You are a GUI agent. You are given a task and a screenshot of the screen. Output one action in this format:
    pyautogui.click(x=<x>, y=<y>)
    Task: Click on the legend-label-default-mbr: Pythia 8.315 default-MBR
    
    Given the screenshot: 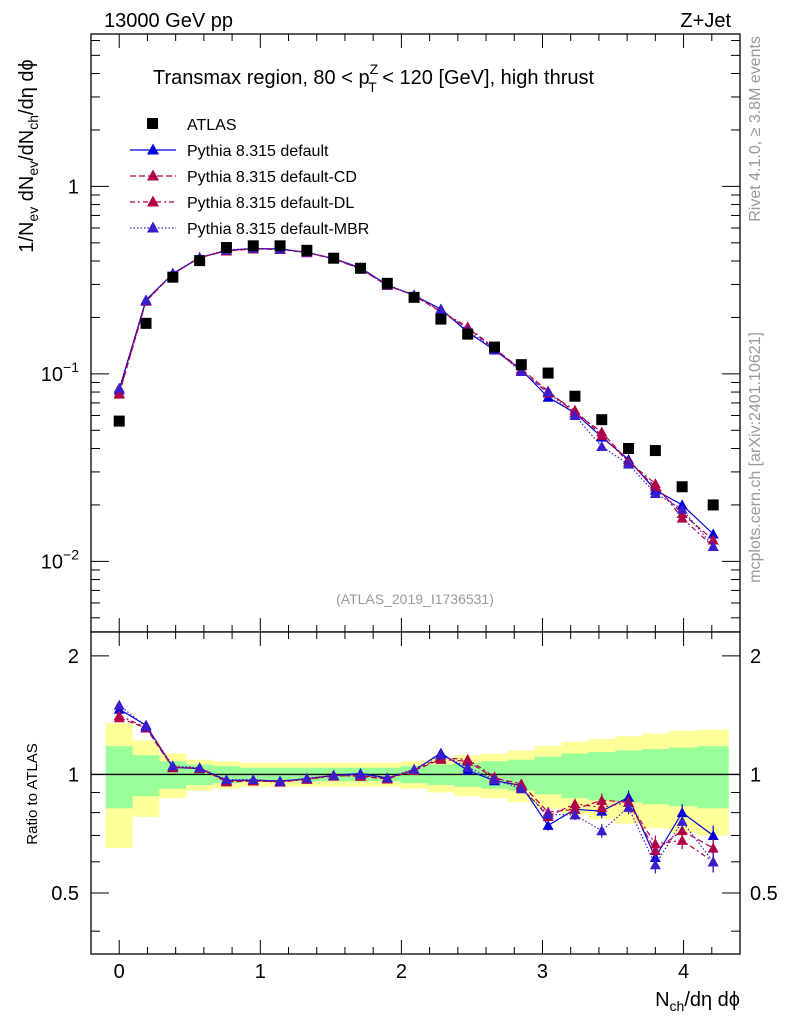 What is the action you would take?
    pyautogui.click(x=278, y=229)
    